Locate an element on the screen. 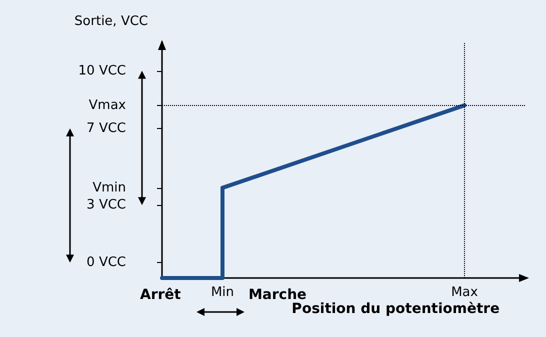 The width and height of the screenshot is (546, 337). x-axis-title: Position du potentiomètre is located at coordinates (396, 309).